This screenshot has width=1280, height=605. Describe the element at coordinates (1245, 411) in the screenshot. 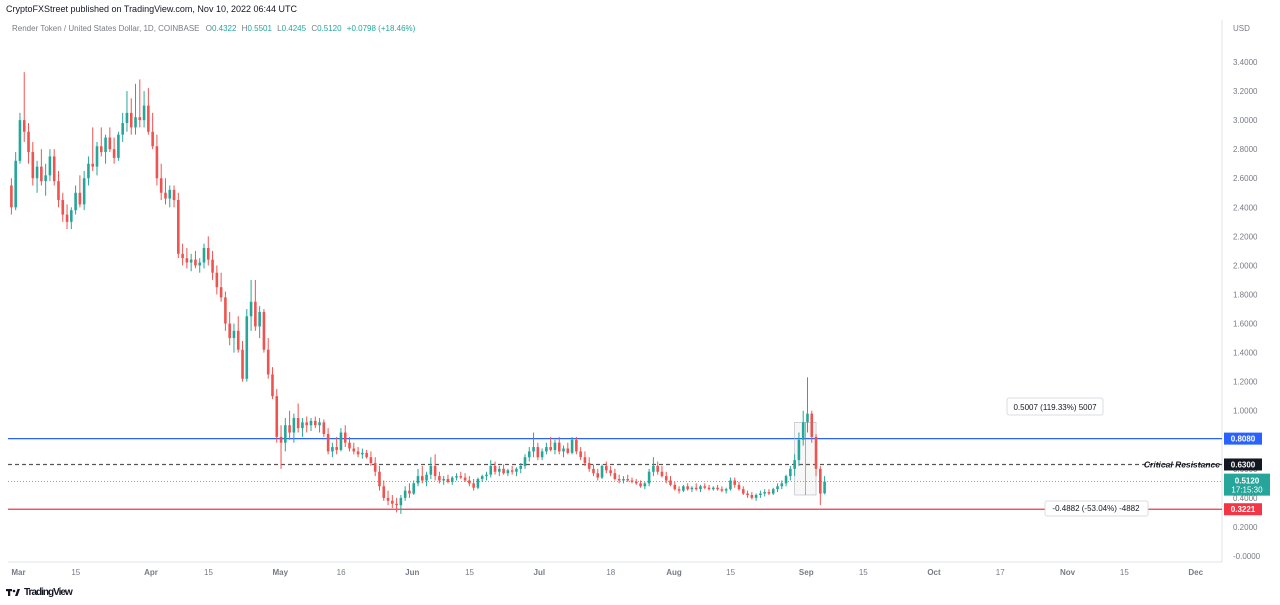

I see `y-tick-label: 1.0000` at that location.